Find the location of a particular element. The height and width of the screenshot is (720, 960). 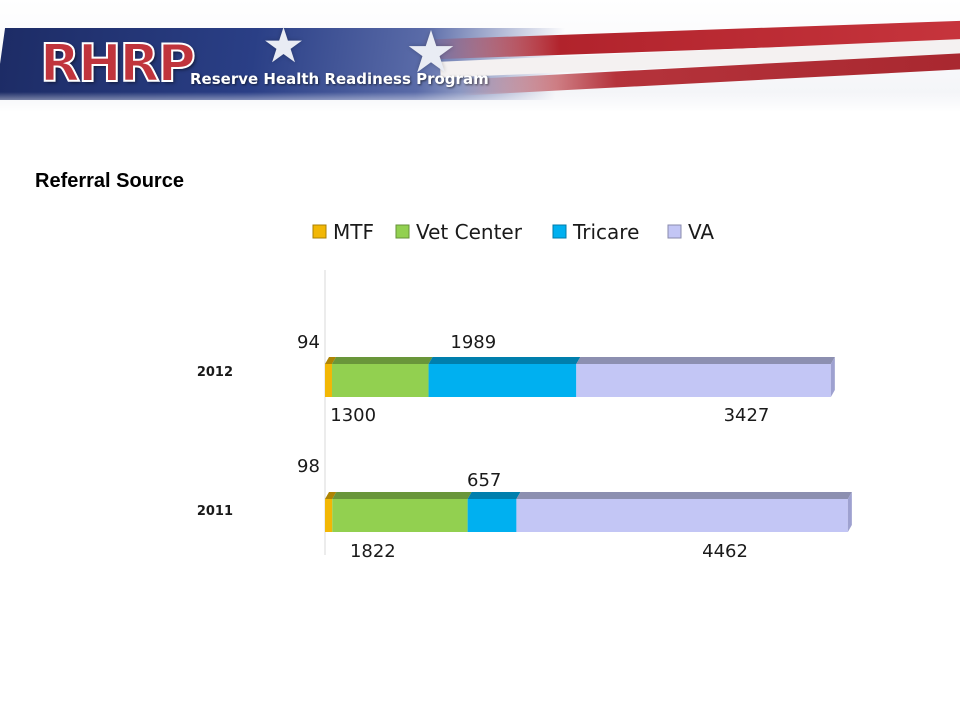

bar-group is located at coordinates (588, 444).